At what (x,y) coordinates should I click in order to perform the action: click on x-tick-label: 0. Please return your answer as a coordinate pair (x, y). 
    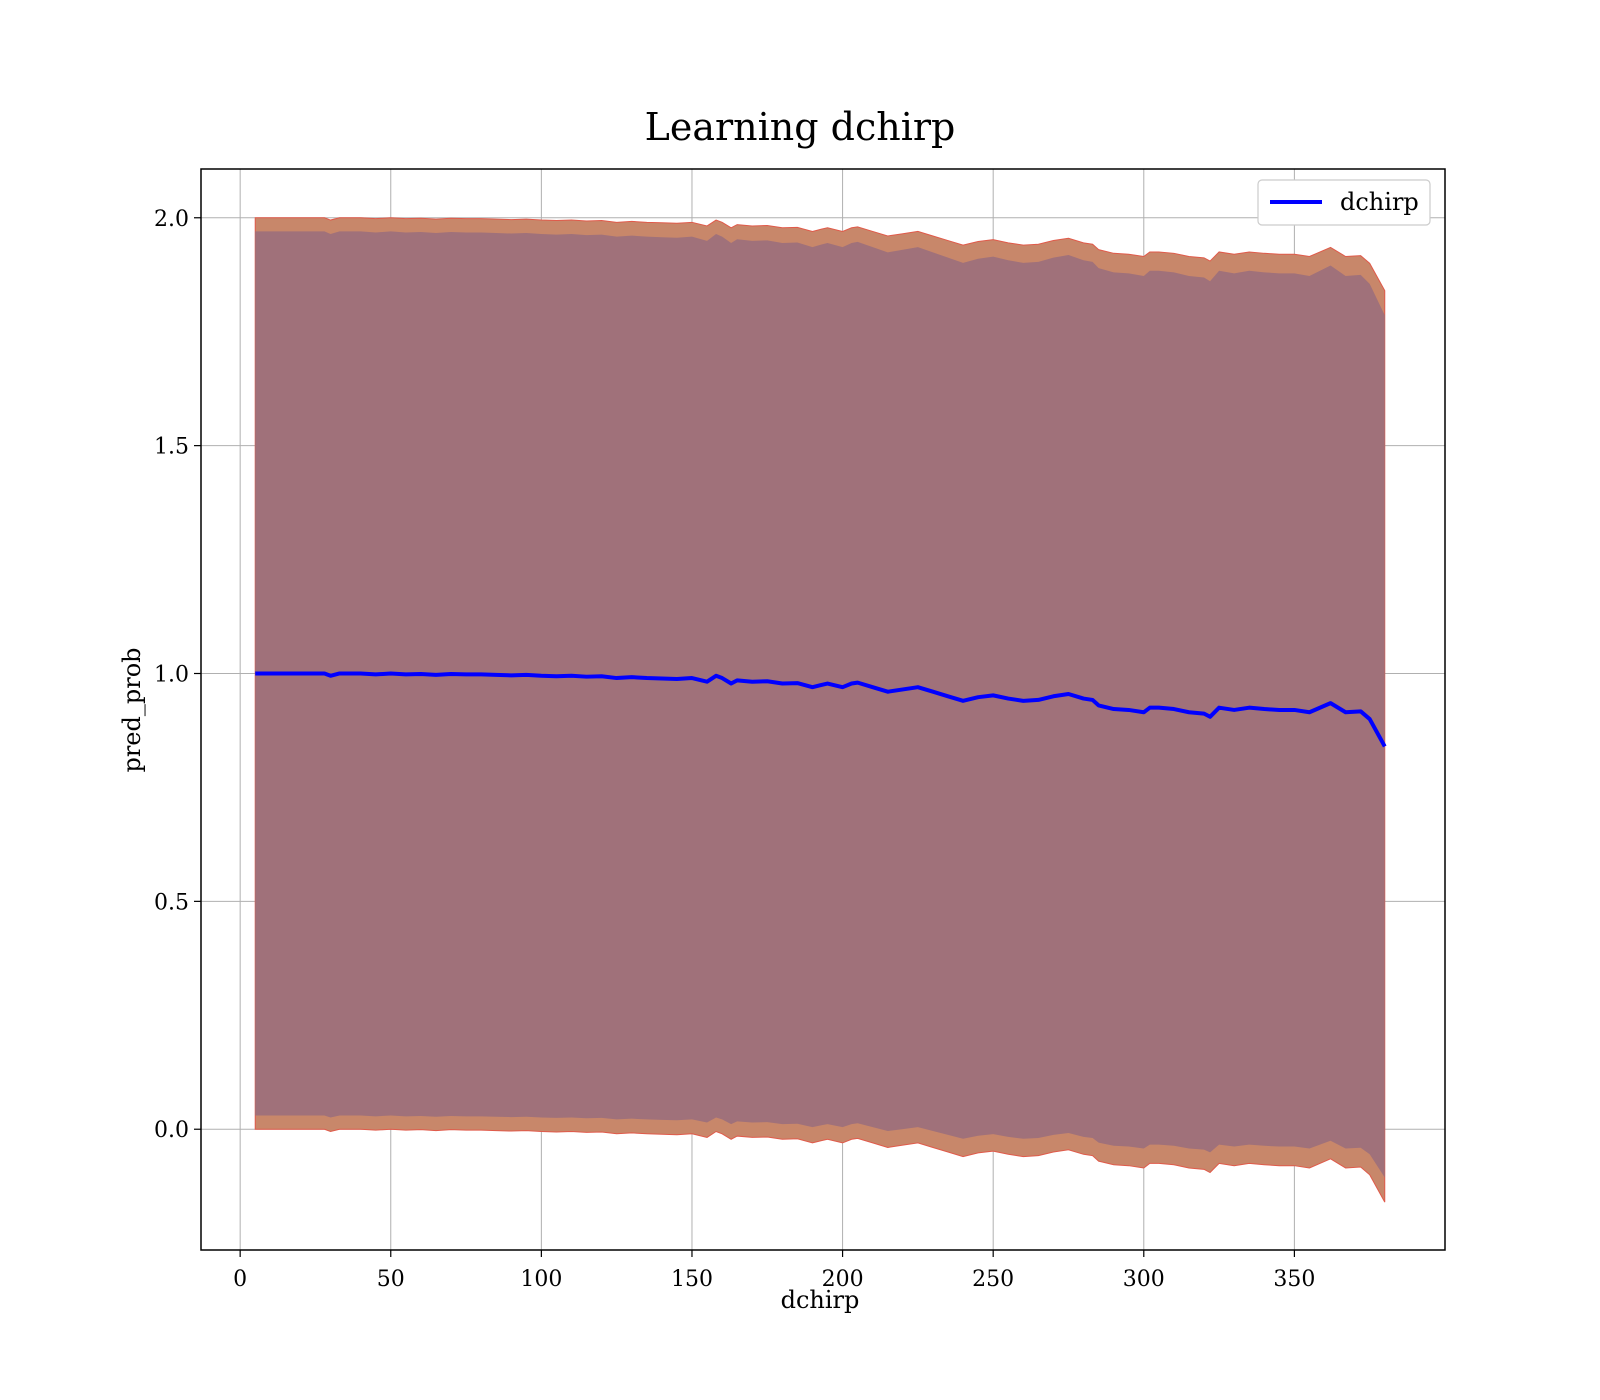
    Looking at the image, I should click on (240, 1279).